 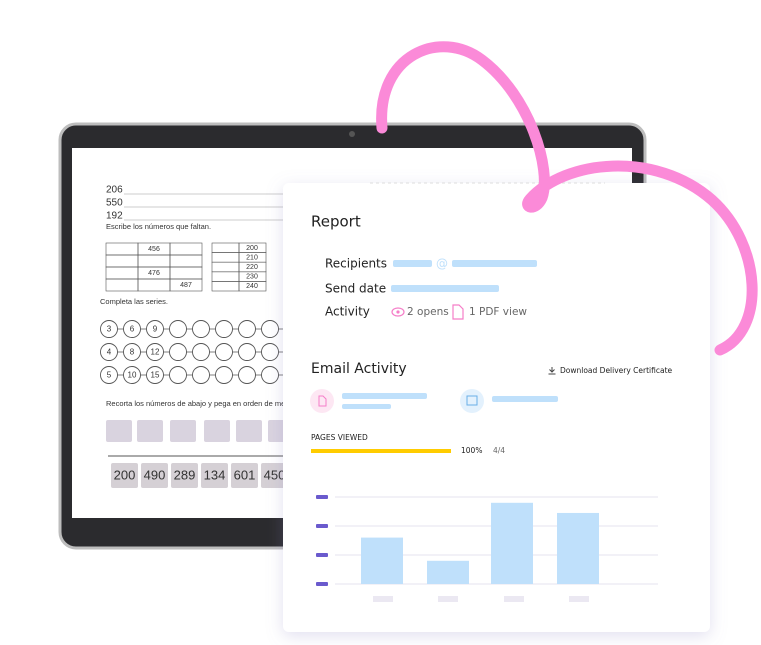 I want to click on ws-circle-text: 5, so click(x=109, y=375).